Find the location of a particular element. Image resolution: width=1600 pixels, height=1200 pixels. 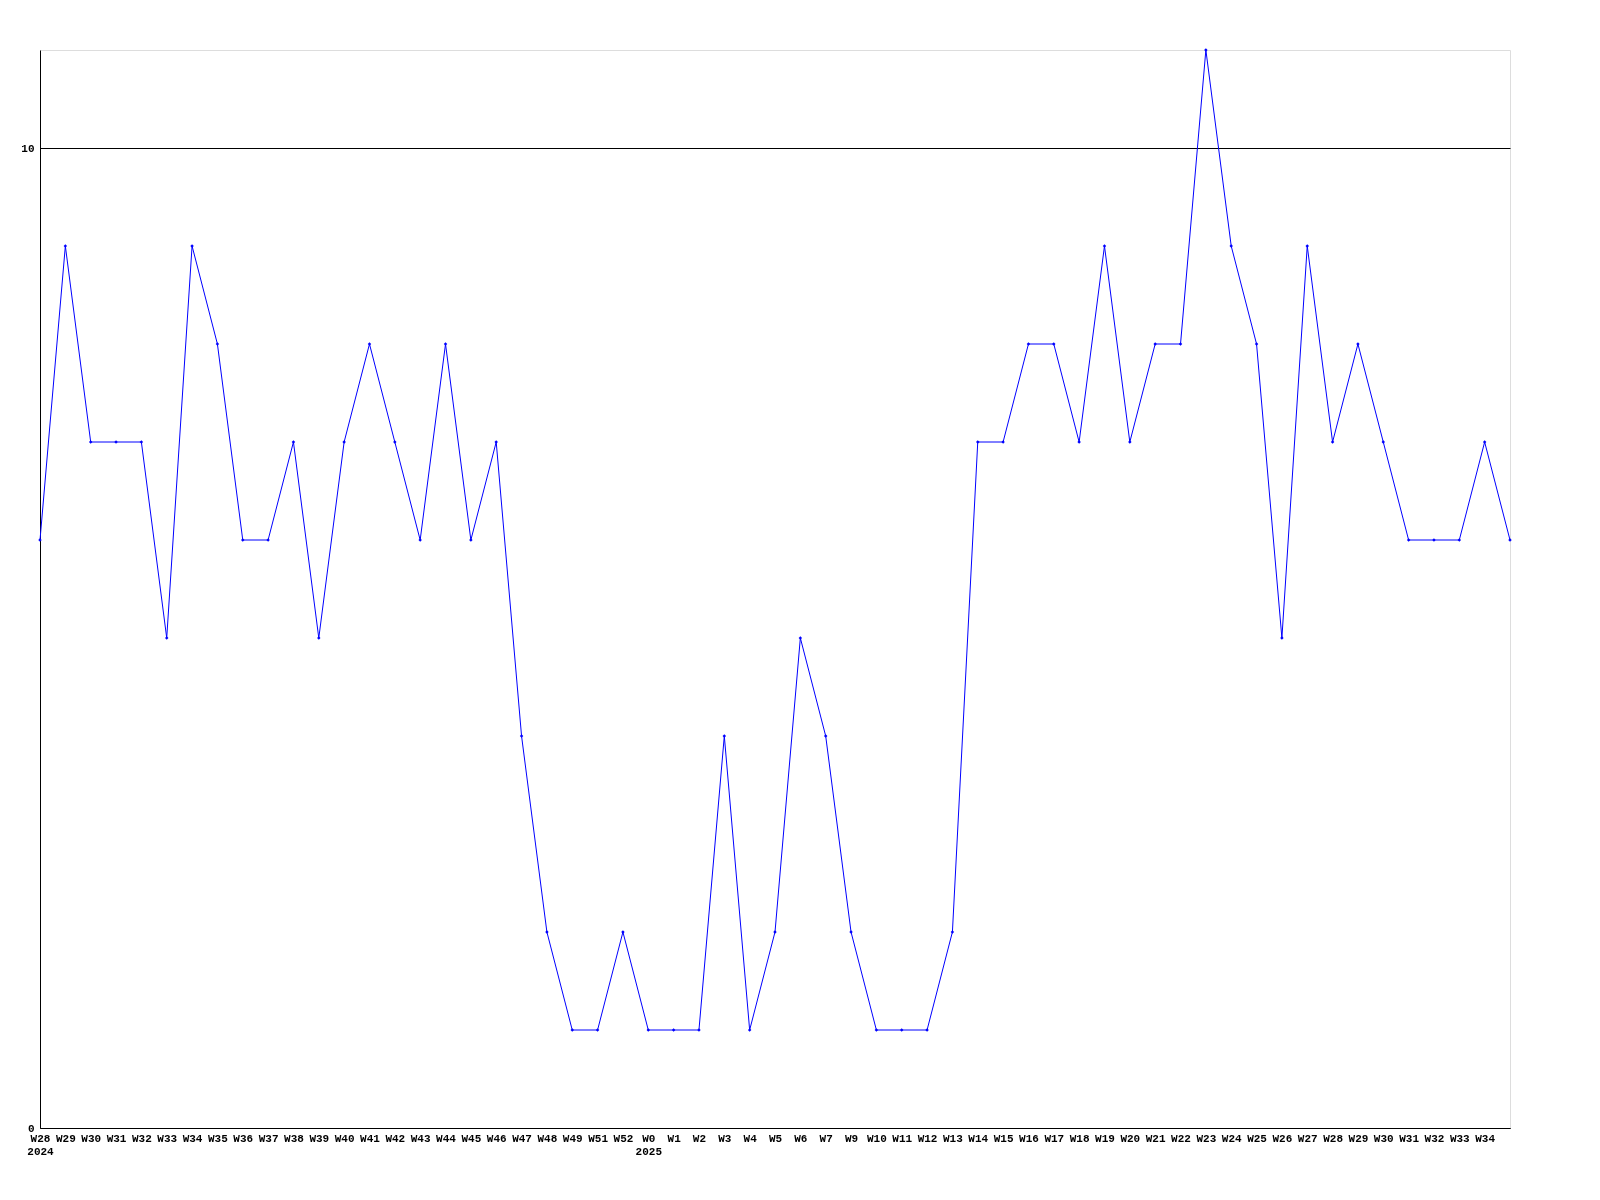

x-tick-label: W3 is located at coordinates (725, 1138).